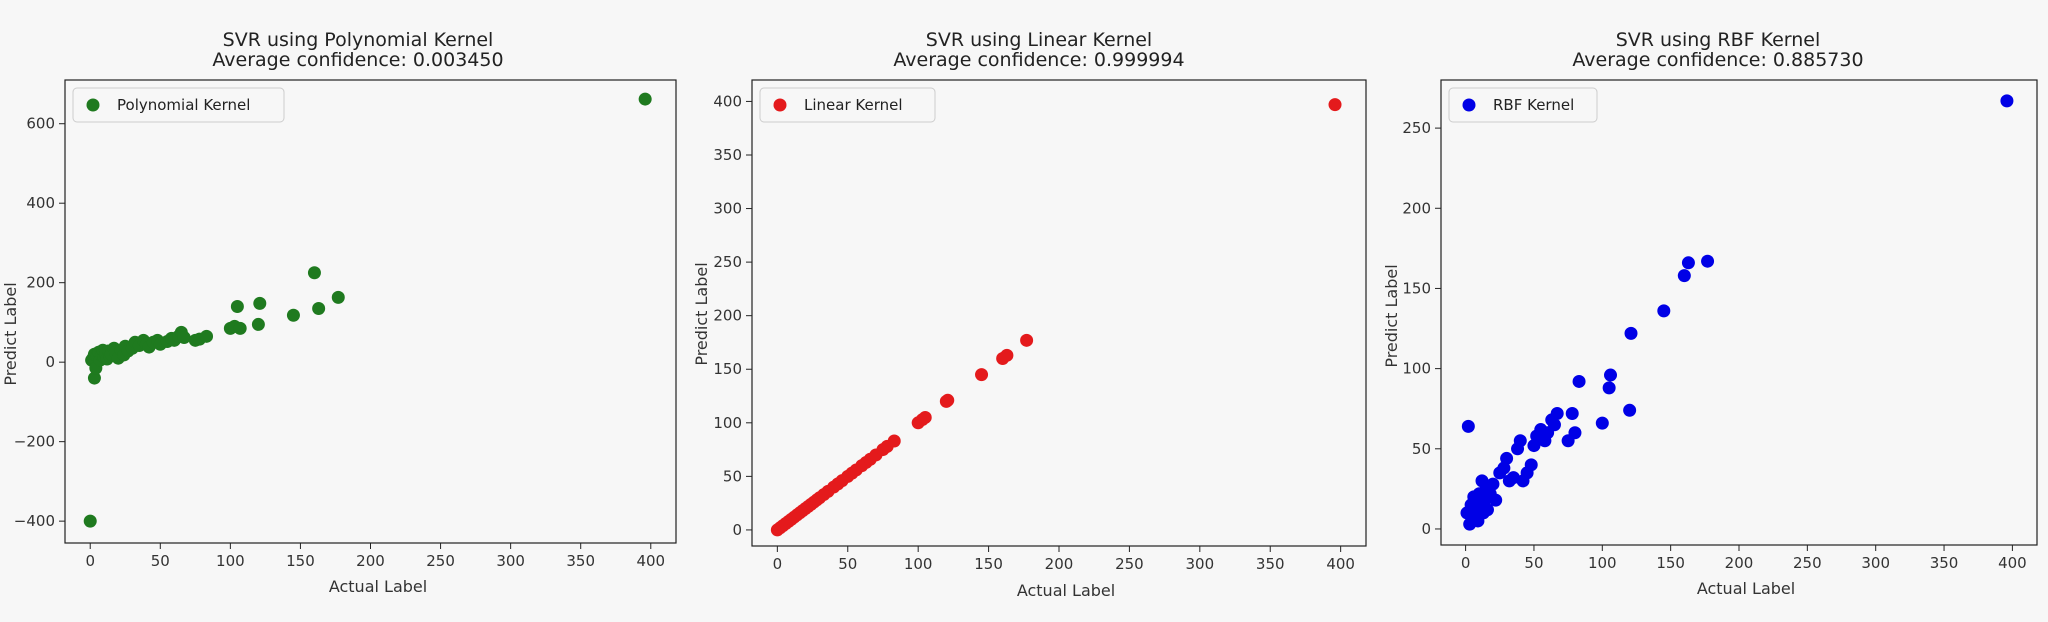 The height and width of the screenshot is (622, 2048). I want to click on legend: Linear Kernel, so click(847, 105).